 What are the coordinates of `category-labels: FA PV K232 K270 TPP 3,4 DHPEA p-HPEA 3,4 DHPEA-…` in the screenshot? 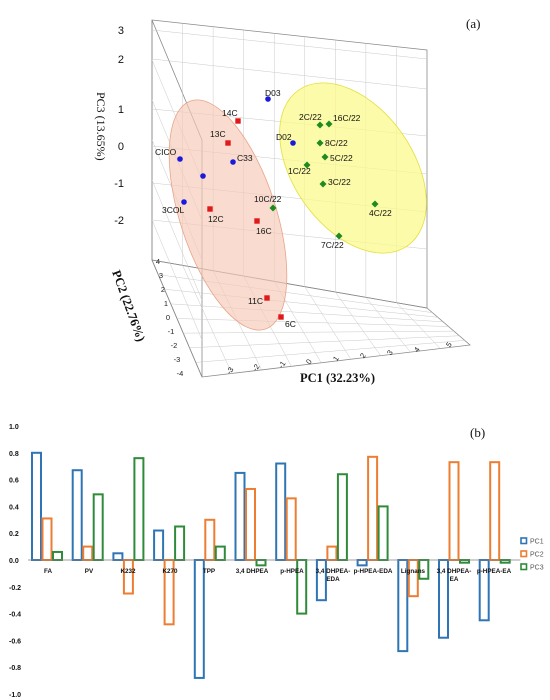 It's located at (278, 575).